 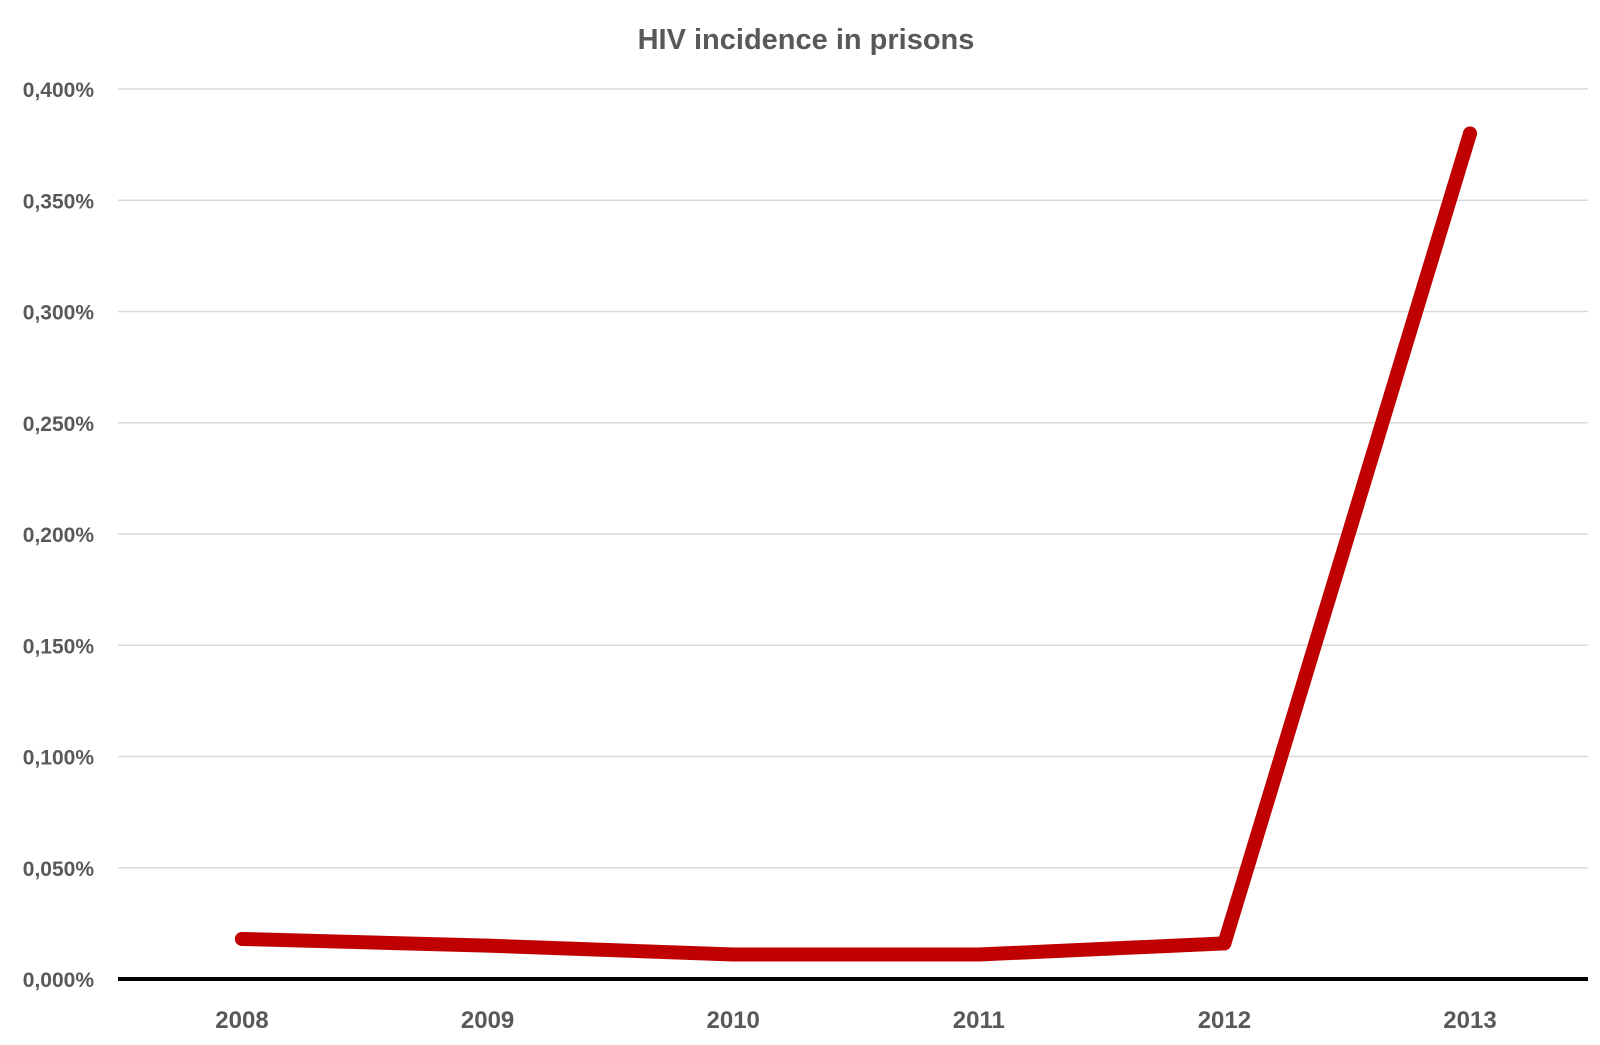 I want to click on x-tick-label: 2011, so click(x=979, y=1020).